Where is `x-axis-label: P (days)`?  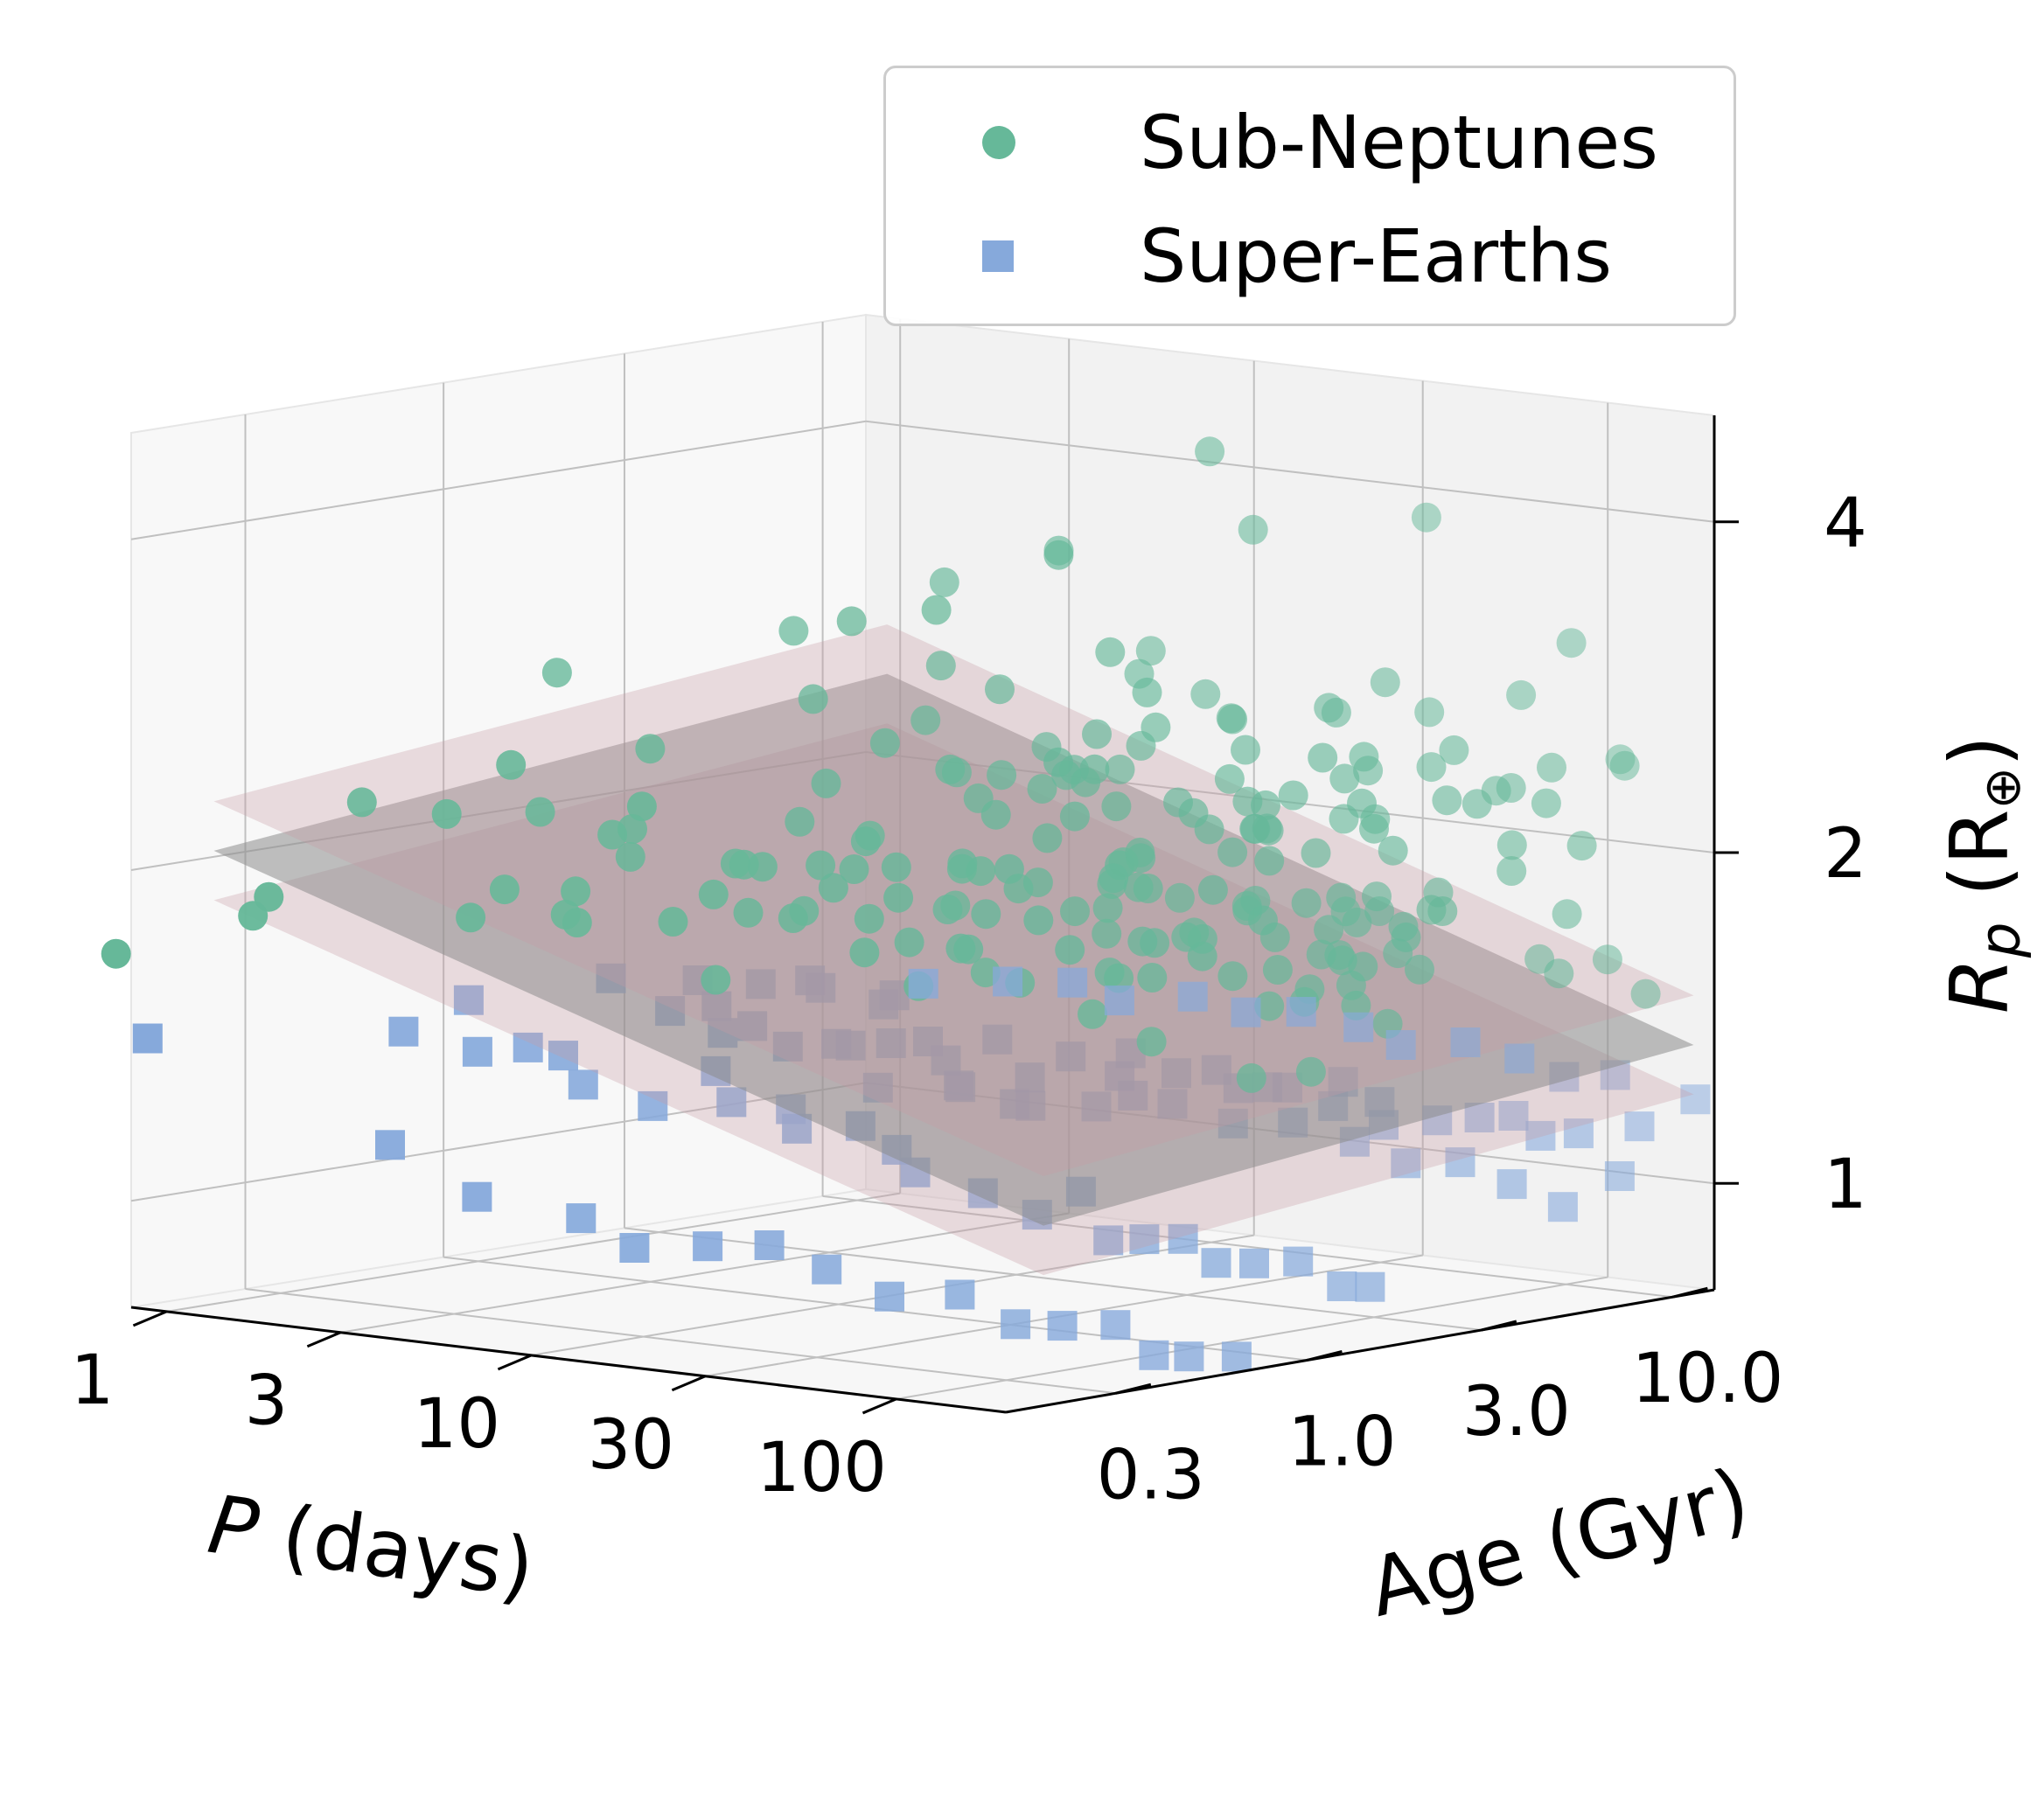
x-axis-label: P (days) is located at coordinates (371, 1547).